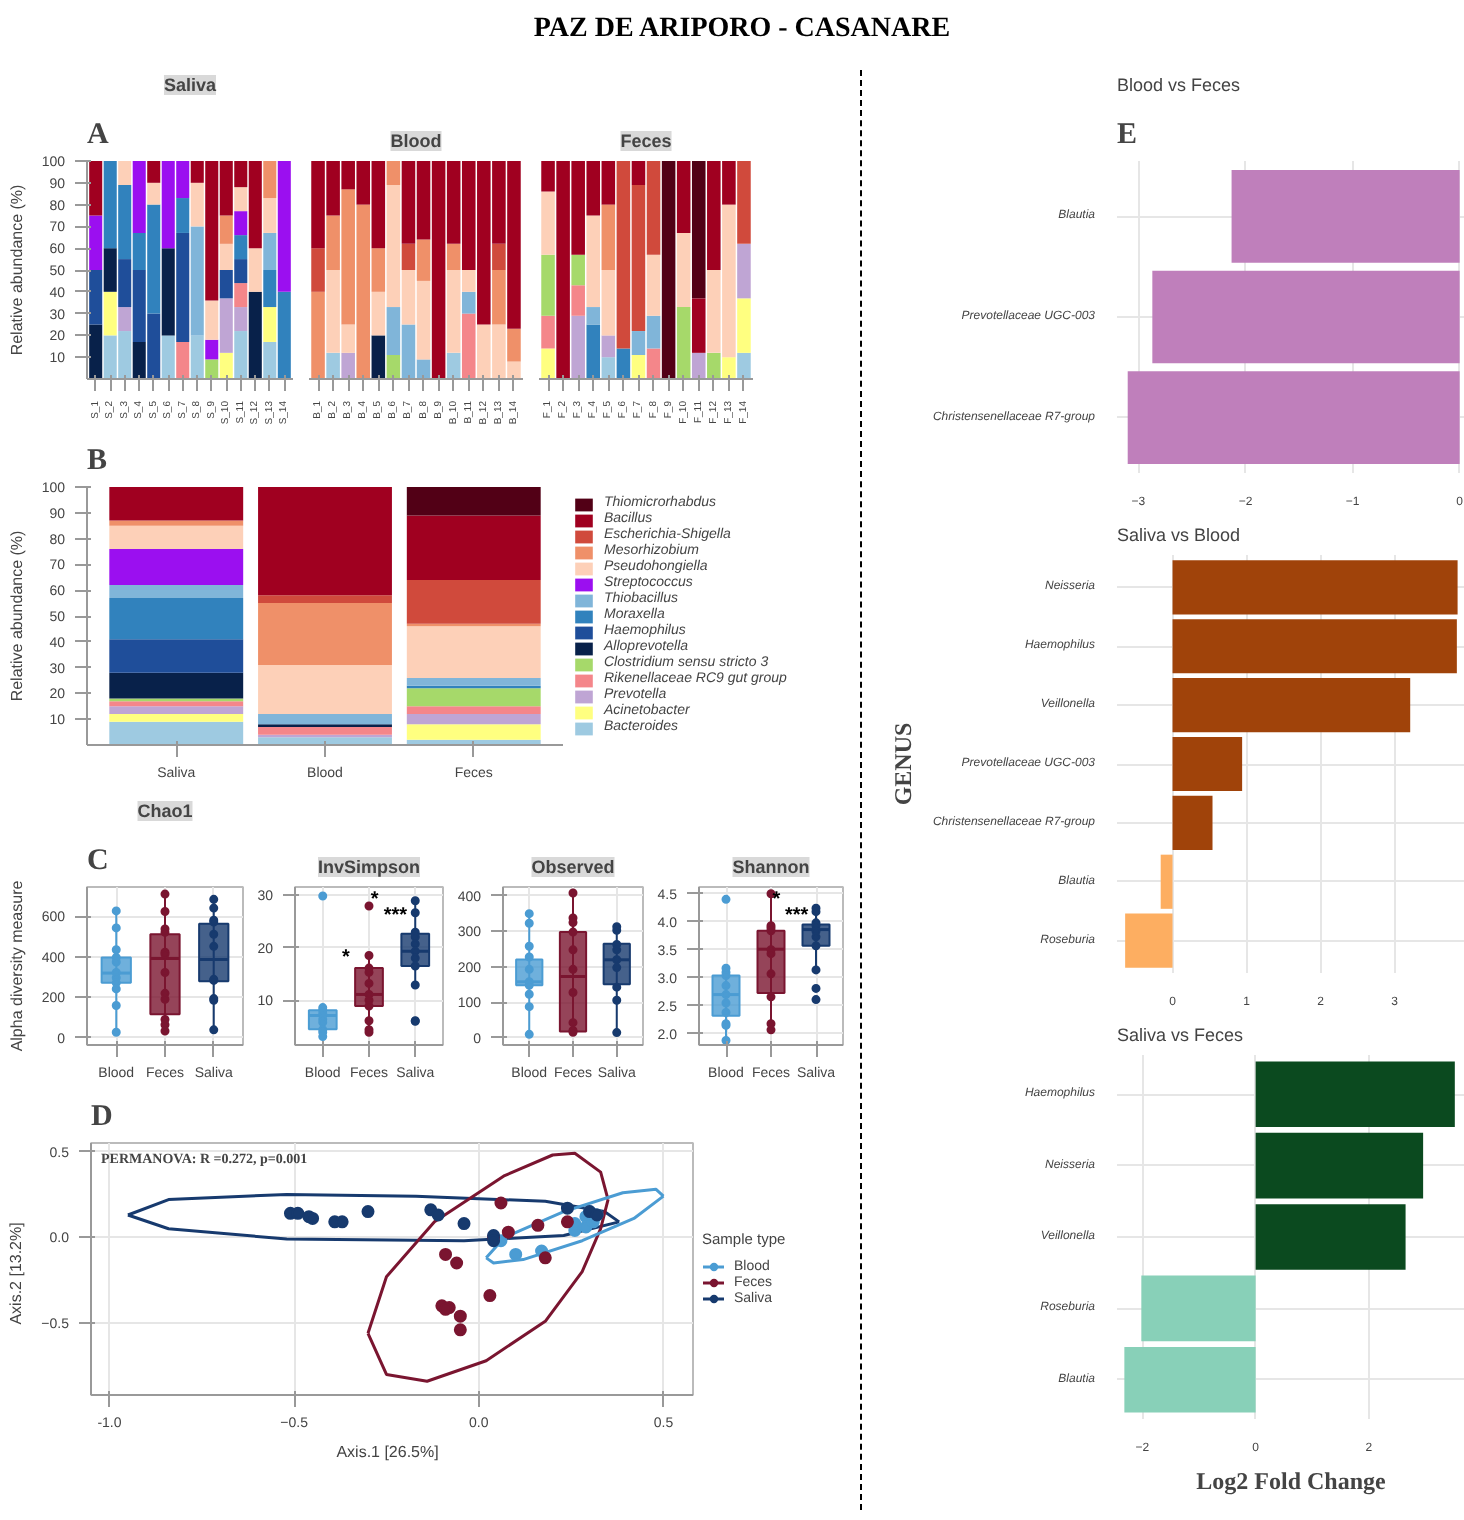 The height and width of the screenshot is (1520, 1464). I want to click on y-axis-title: Alpha diversity measure, so click(16, 965).